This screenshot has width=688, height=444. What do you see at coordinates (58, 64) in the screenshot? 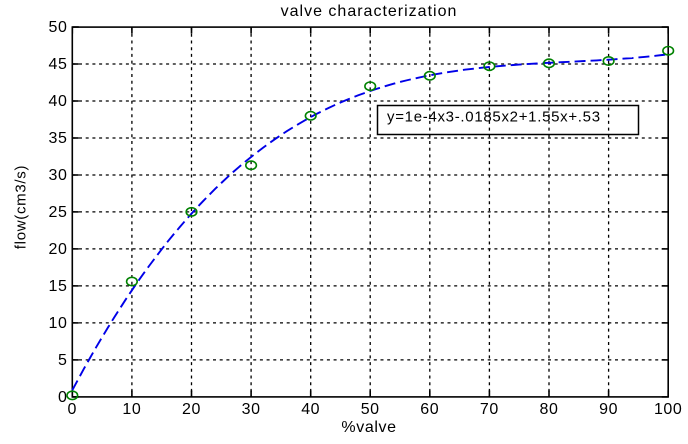
I see `svg-text: 45` at bounding box center [58, 64].